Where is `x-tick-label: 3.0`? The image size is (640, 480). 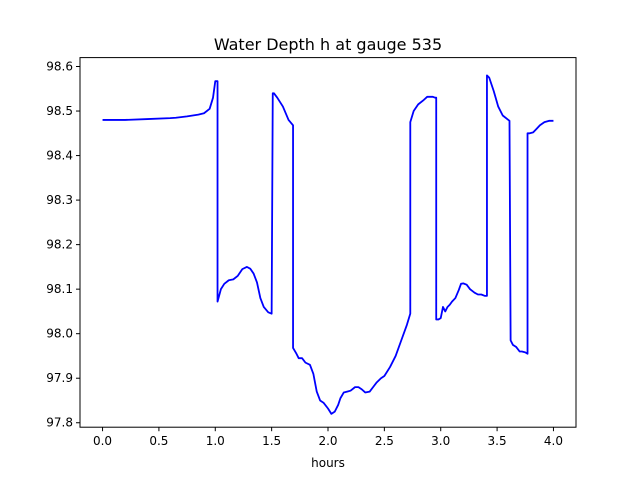 x-tick-label: 3.0 is located at coordinates (440, 441).